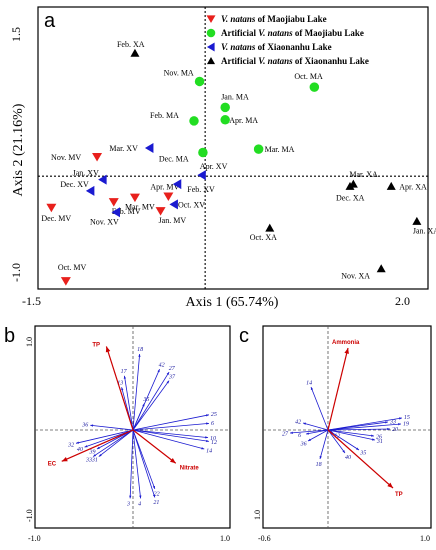 The width and height of the screenshot is (436, 550). What do you see at coordinates (146, 463) in the screenshot?
I see `species-vector-22: 22` at bounding box center [146, 463].